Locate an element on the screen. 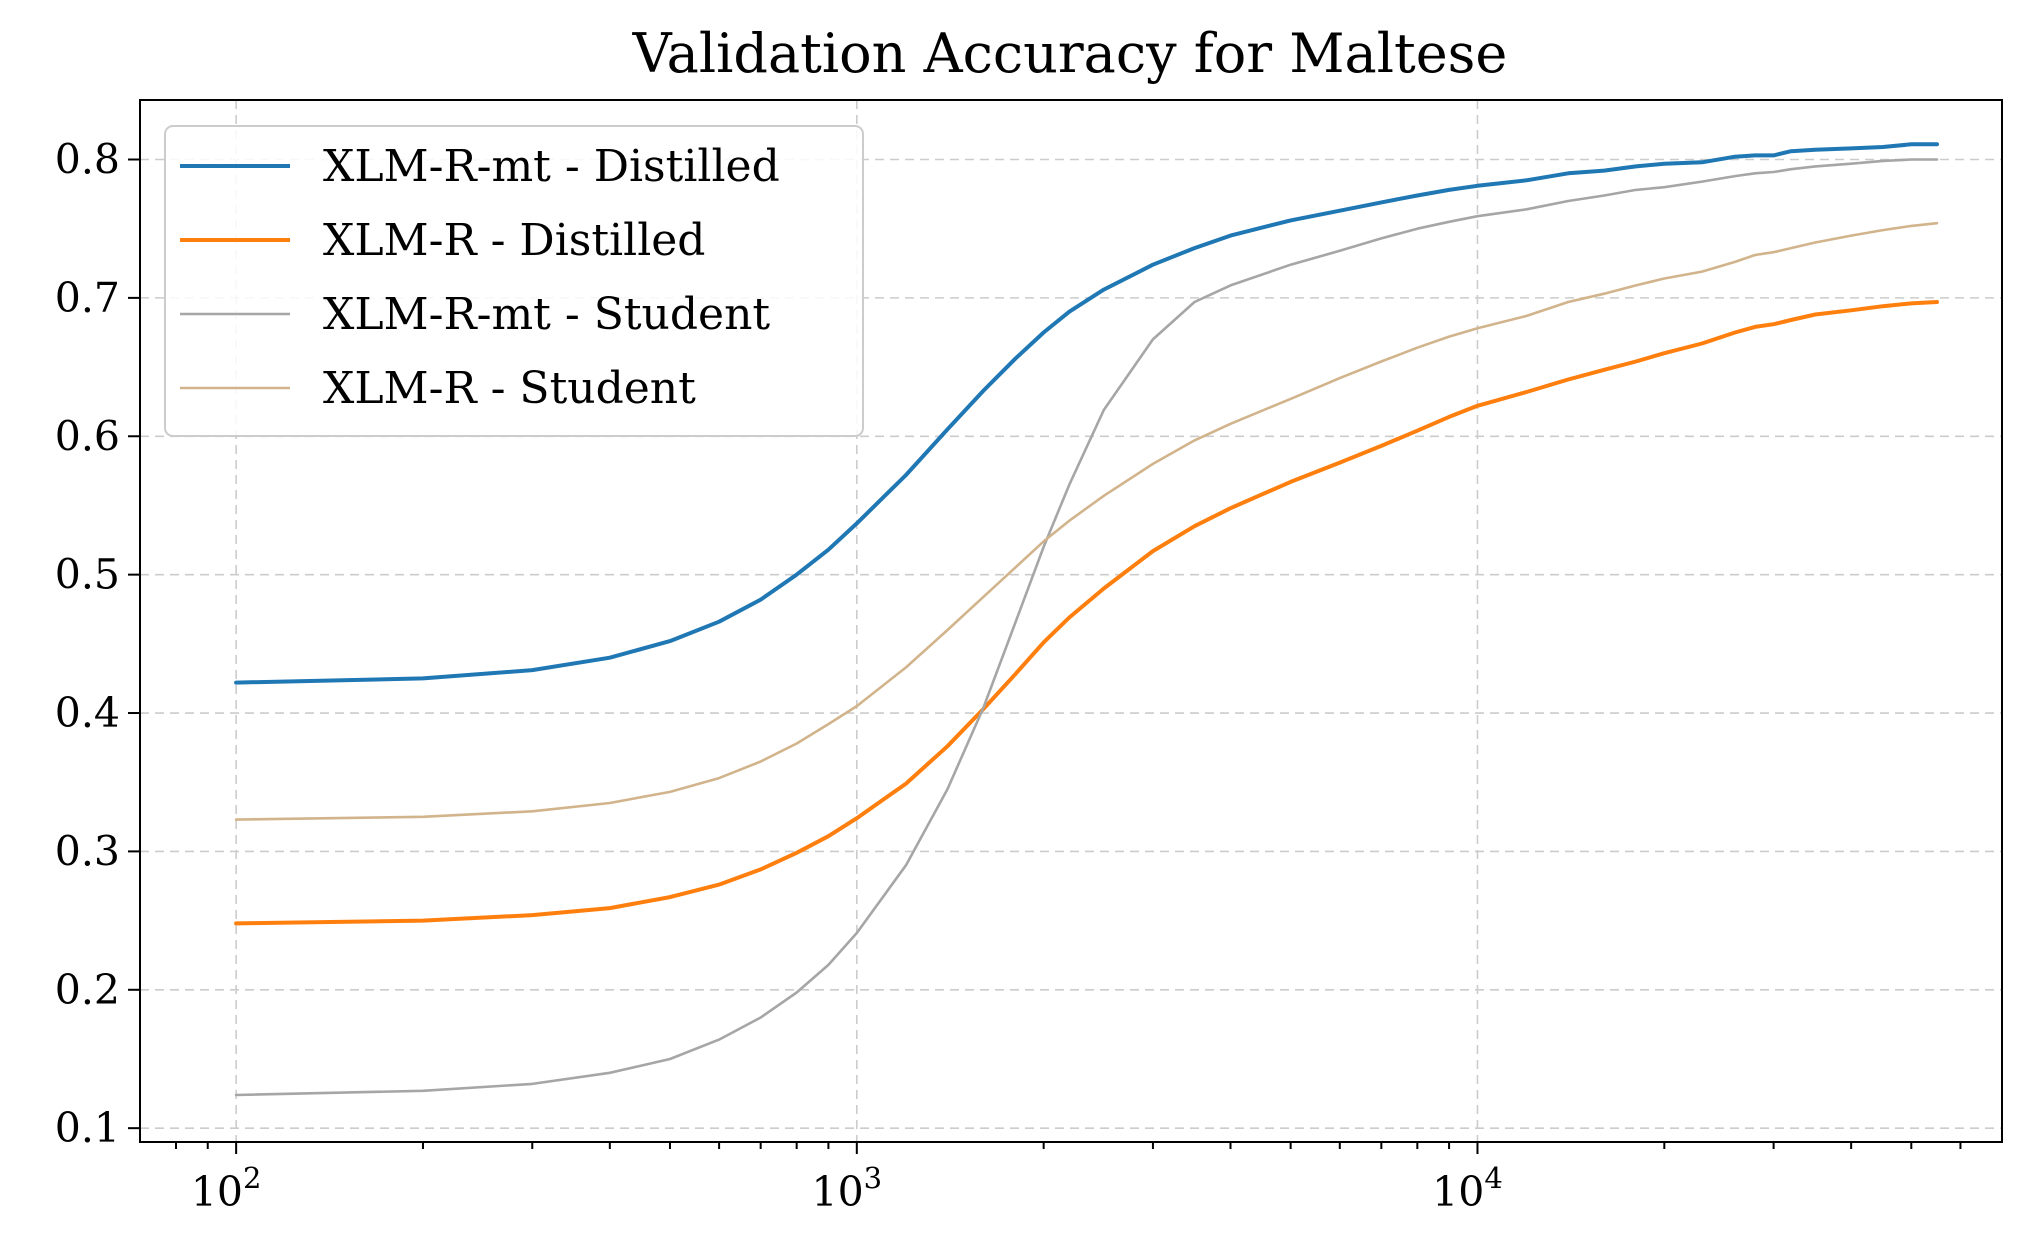 The height and width of the screenshot is (1247, 2028). y-tick-label: 0.7 is located at coordinates (87, 298).